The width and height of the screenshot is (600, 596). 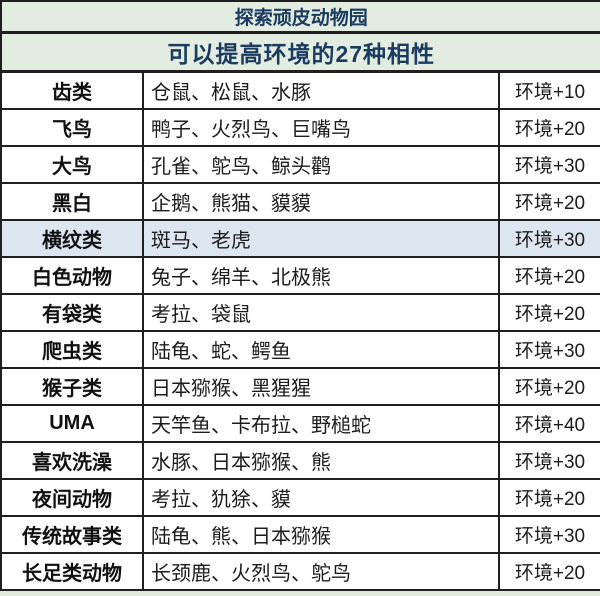 I want to click on table-subtitle-row: 可以提高环境的27种相性, so click(x=300, y=52).